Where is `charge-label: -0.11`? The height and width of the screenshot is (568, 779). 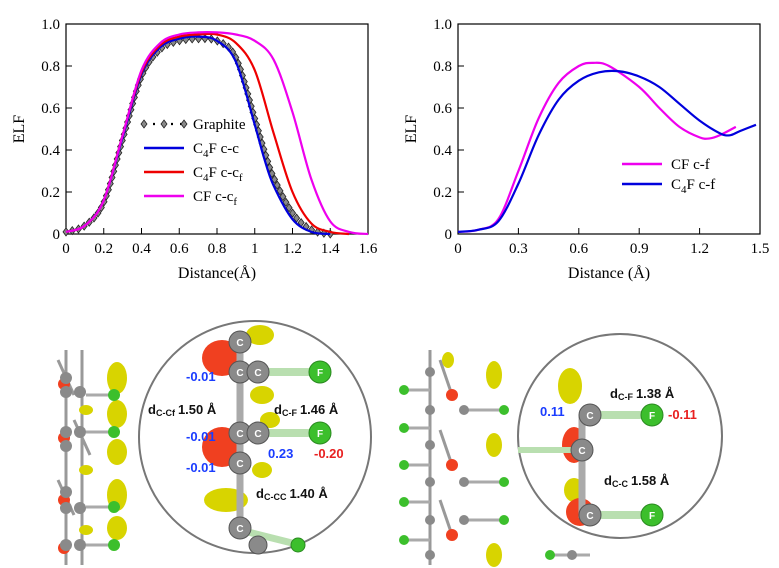
charge-label: -0.11 is located at coordinates (682, 414).